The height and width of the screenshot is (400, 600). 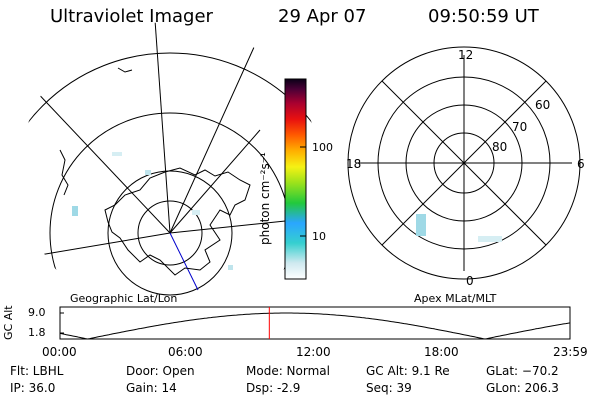 I want to click on orbit-altitude-curve, so click(x=315, y=326).